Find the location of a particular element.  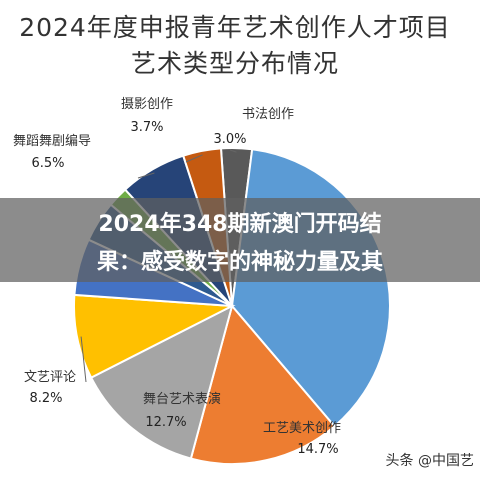

slice-label-0: 书法创作 is located at coordinates (268, 114).